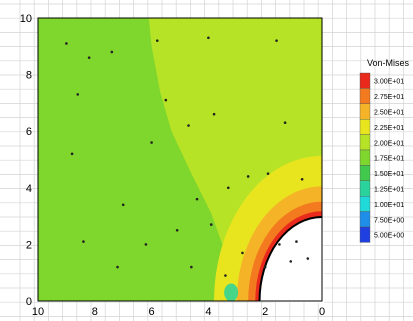 This screenshot has height=321, width=413. I want to click on legend-label: 5.00E+00, so click(389, 236).